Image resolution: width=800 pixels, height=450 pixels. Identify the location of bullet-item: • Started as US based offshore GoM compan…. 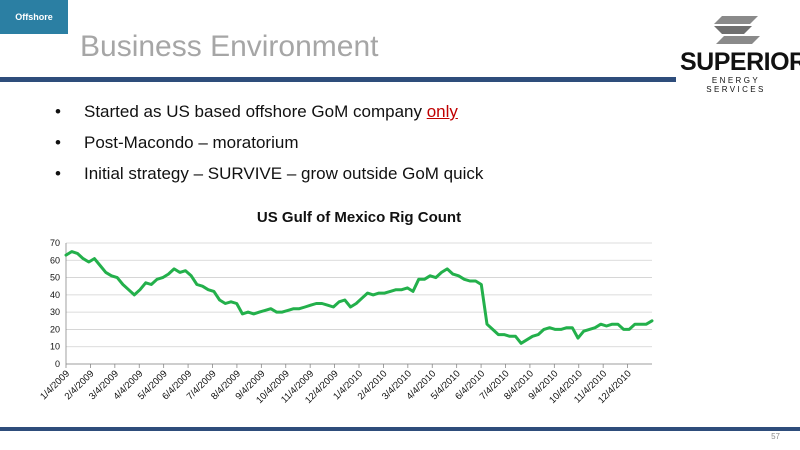
(266, 111).